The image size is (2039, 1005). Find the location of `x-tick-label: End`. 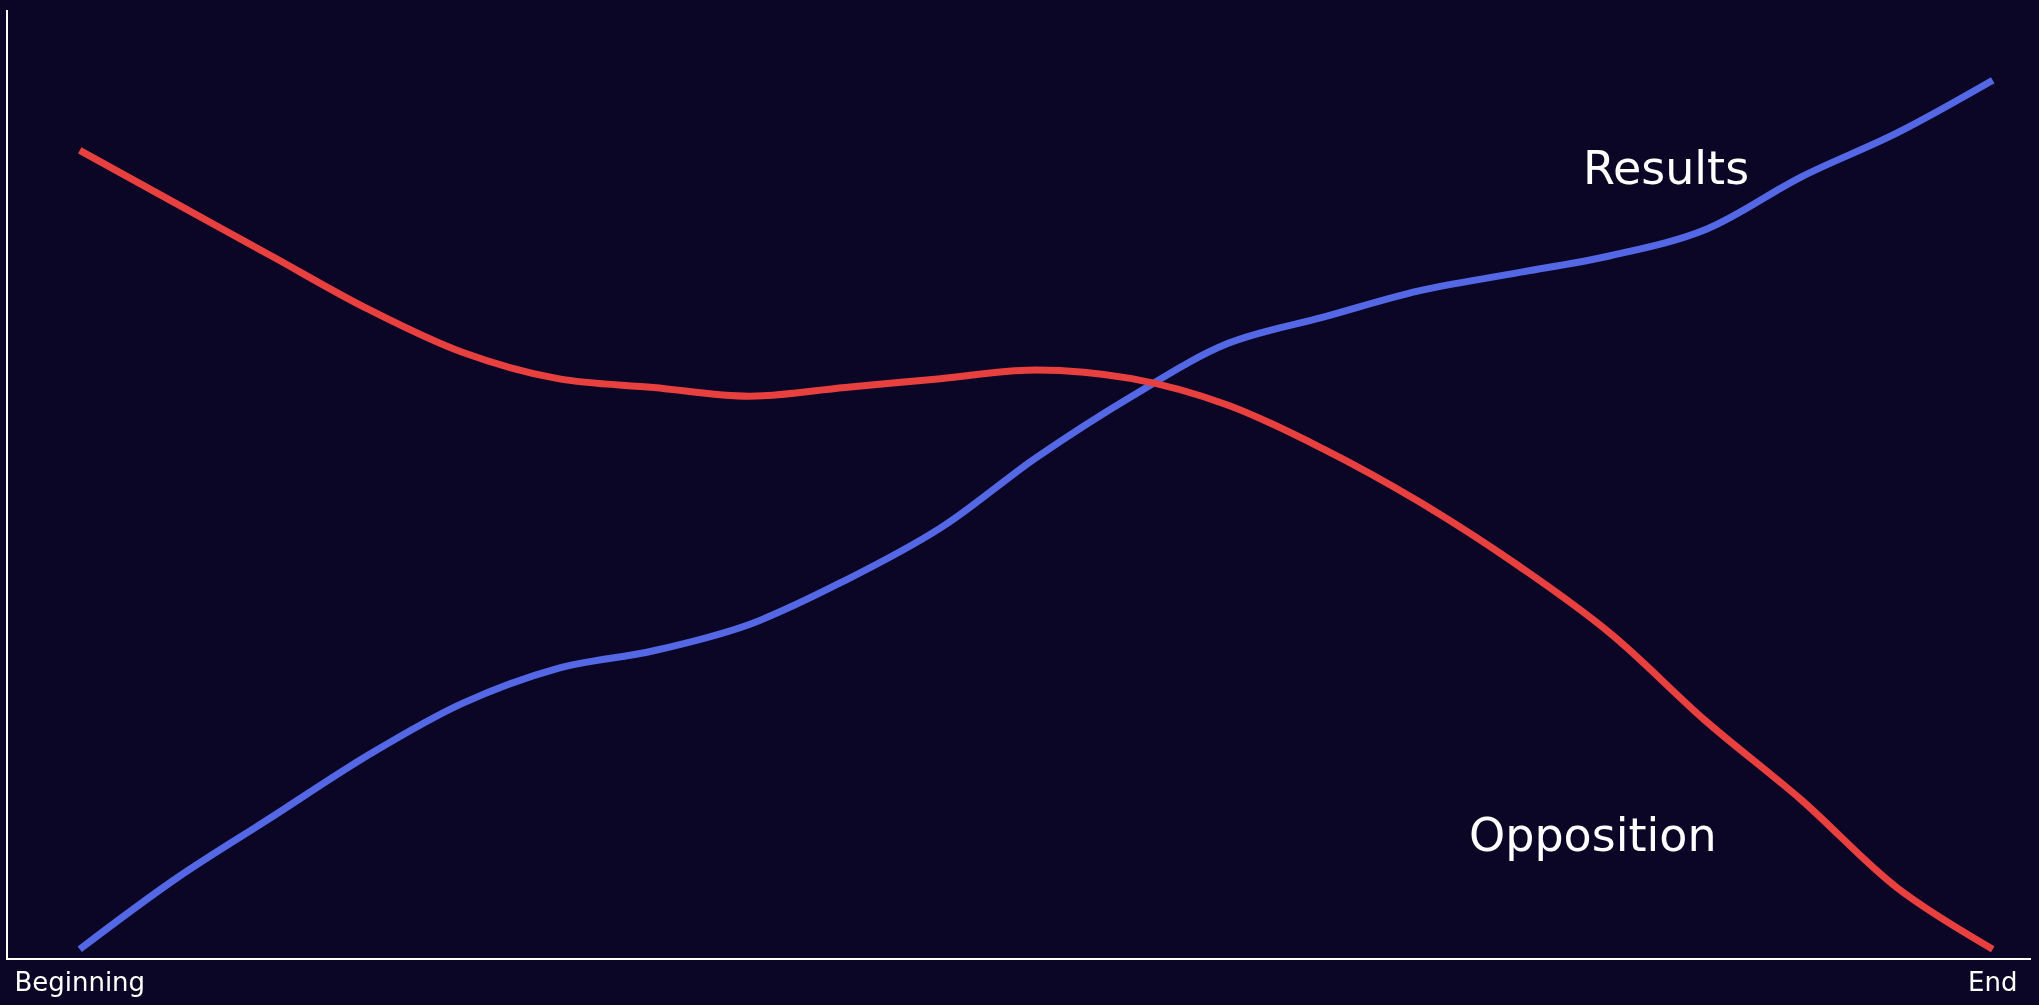

x-tick-label: End is located at coordinates (1993, 982).